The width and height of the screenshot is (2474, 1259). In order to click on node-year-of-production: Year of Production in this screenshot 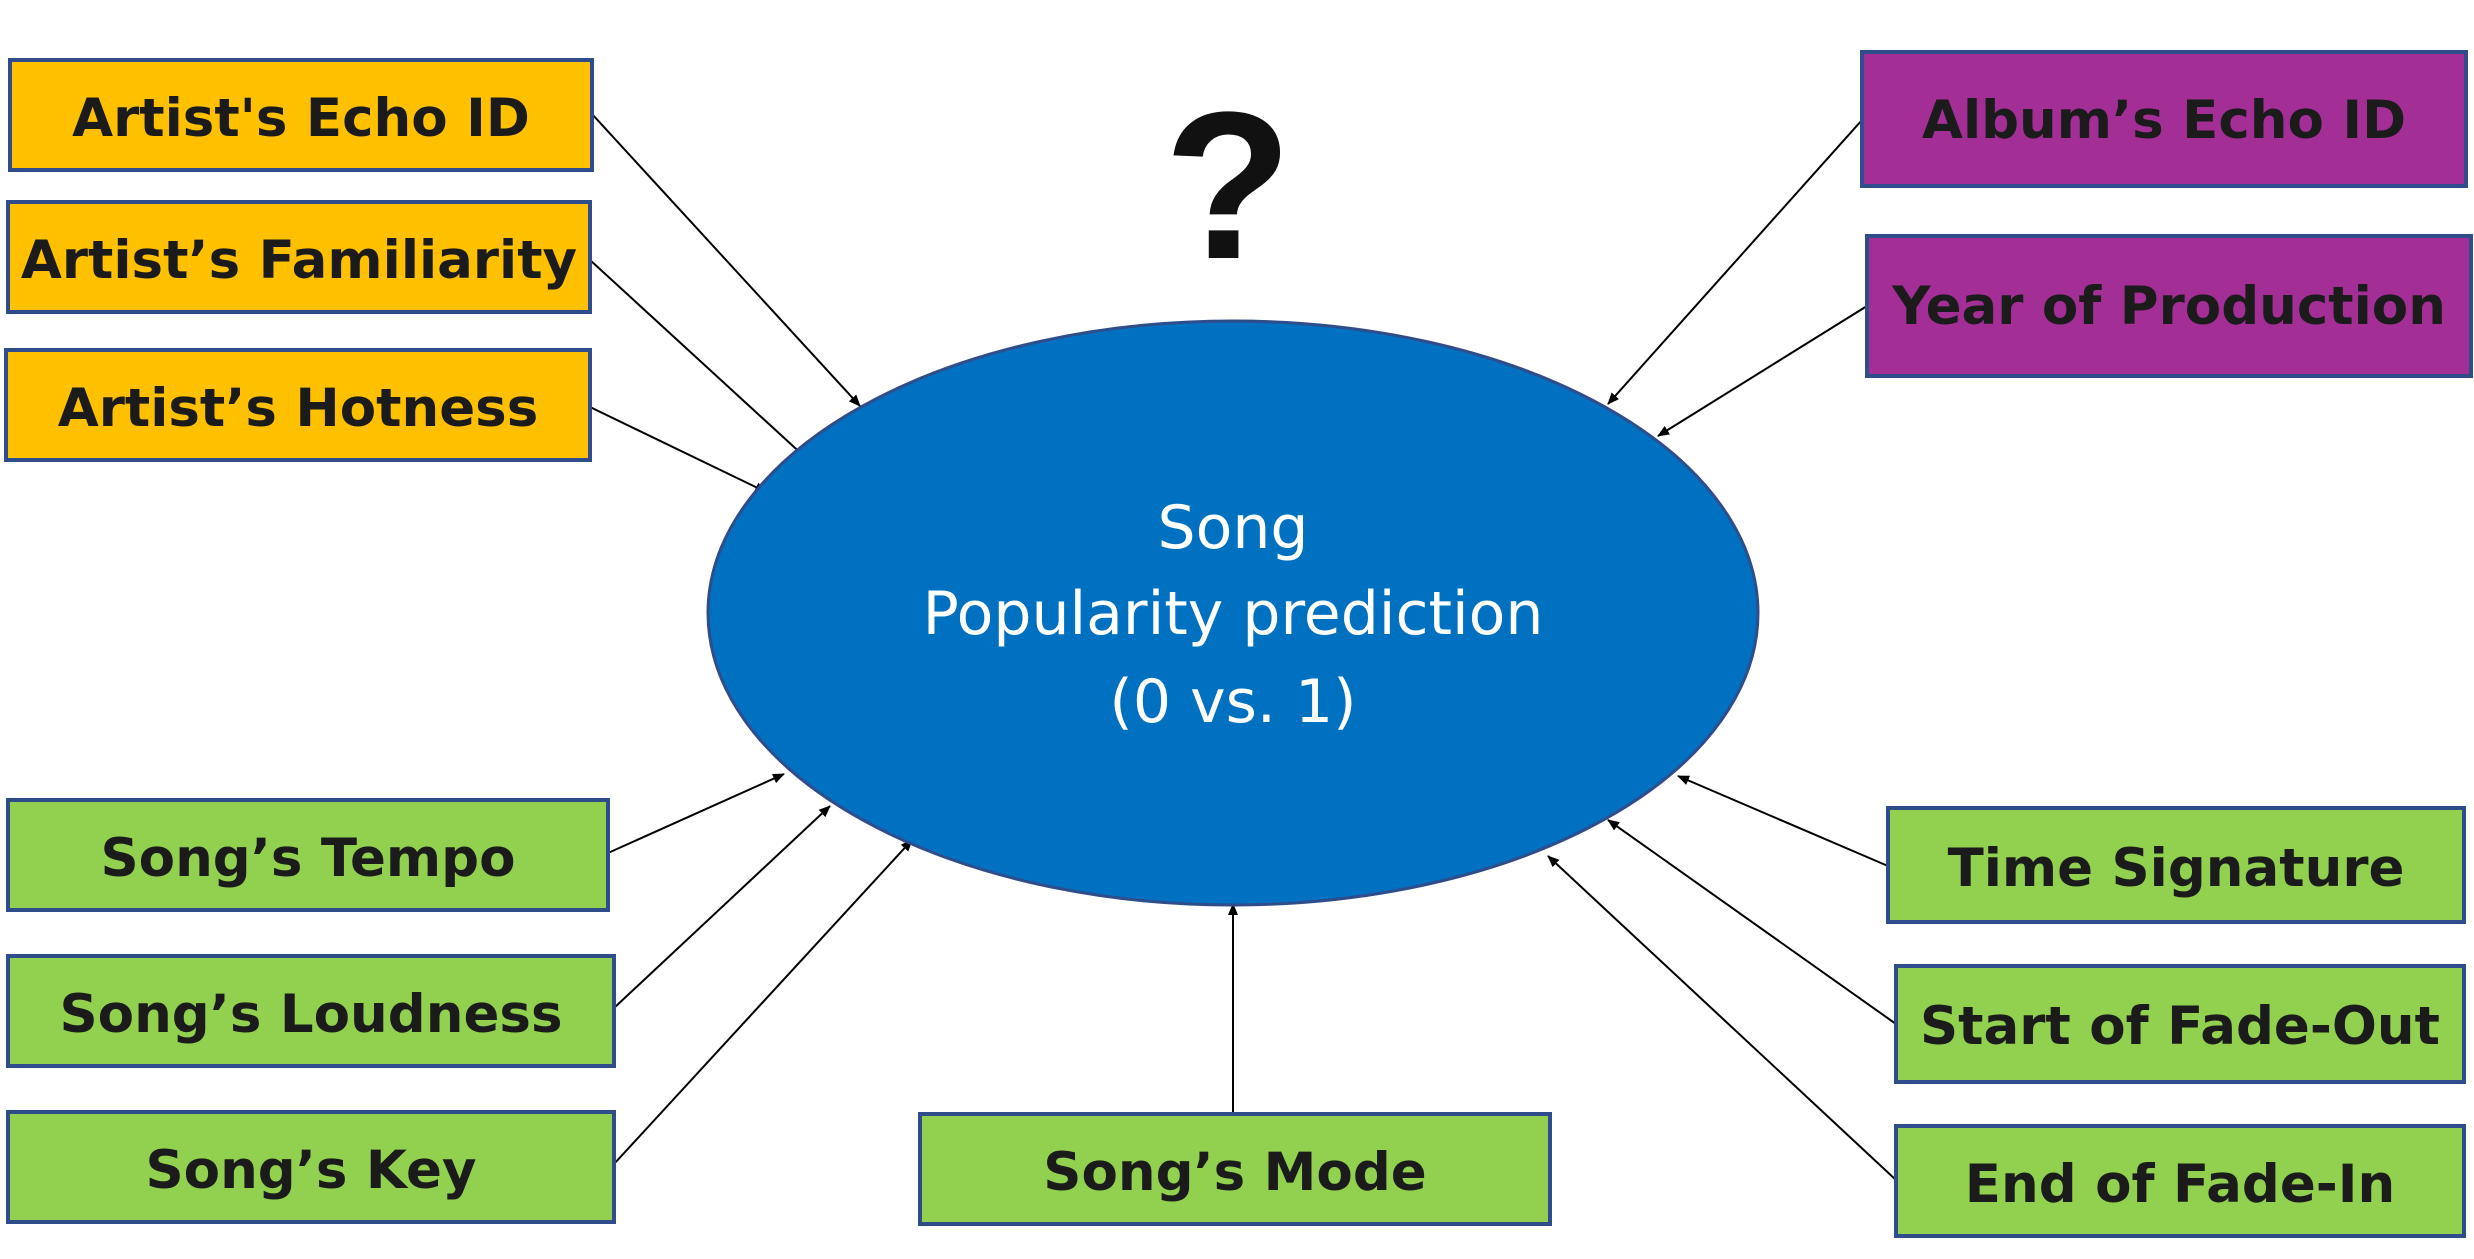, I will do `click(2169, 306)`.